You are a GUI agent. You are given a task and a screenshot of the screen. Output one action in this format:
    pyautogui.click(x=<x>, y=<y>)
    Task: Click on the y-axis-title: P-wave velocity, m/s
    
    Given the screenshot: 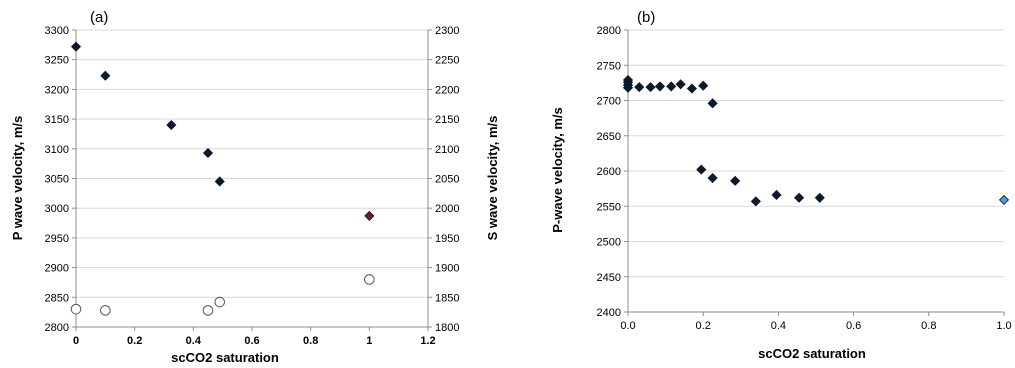 What is the action you would take?
    pyautogui.click(x=557, y=170)
    